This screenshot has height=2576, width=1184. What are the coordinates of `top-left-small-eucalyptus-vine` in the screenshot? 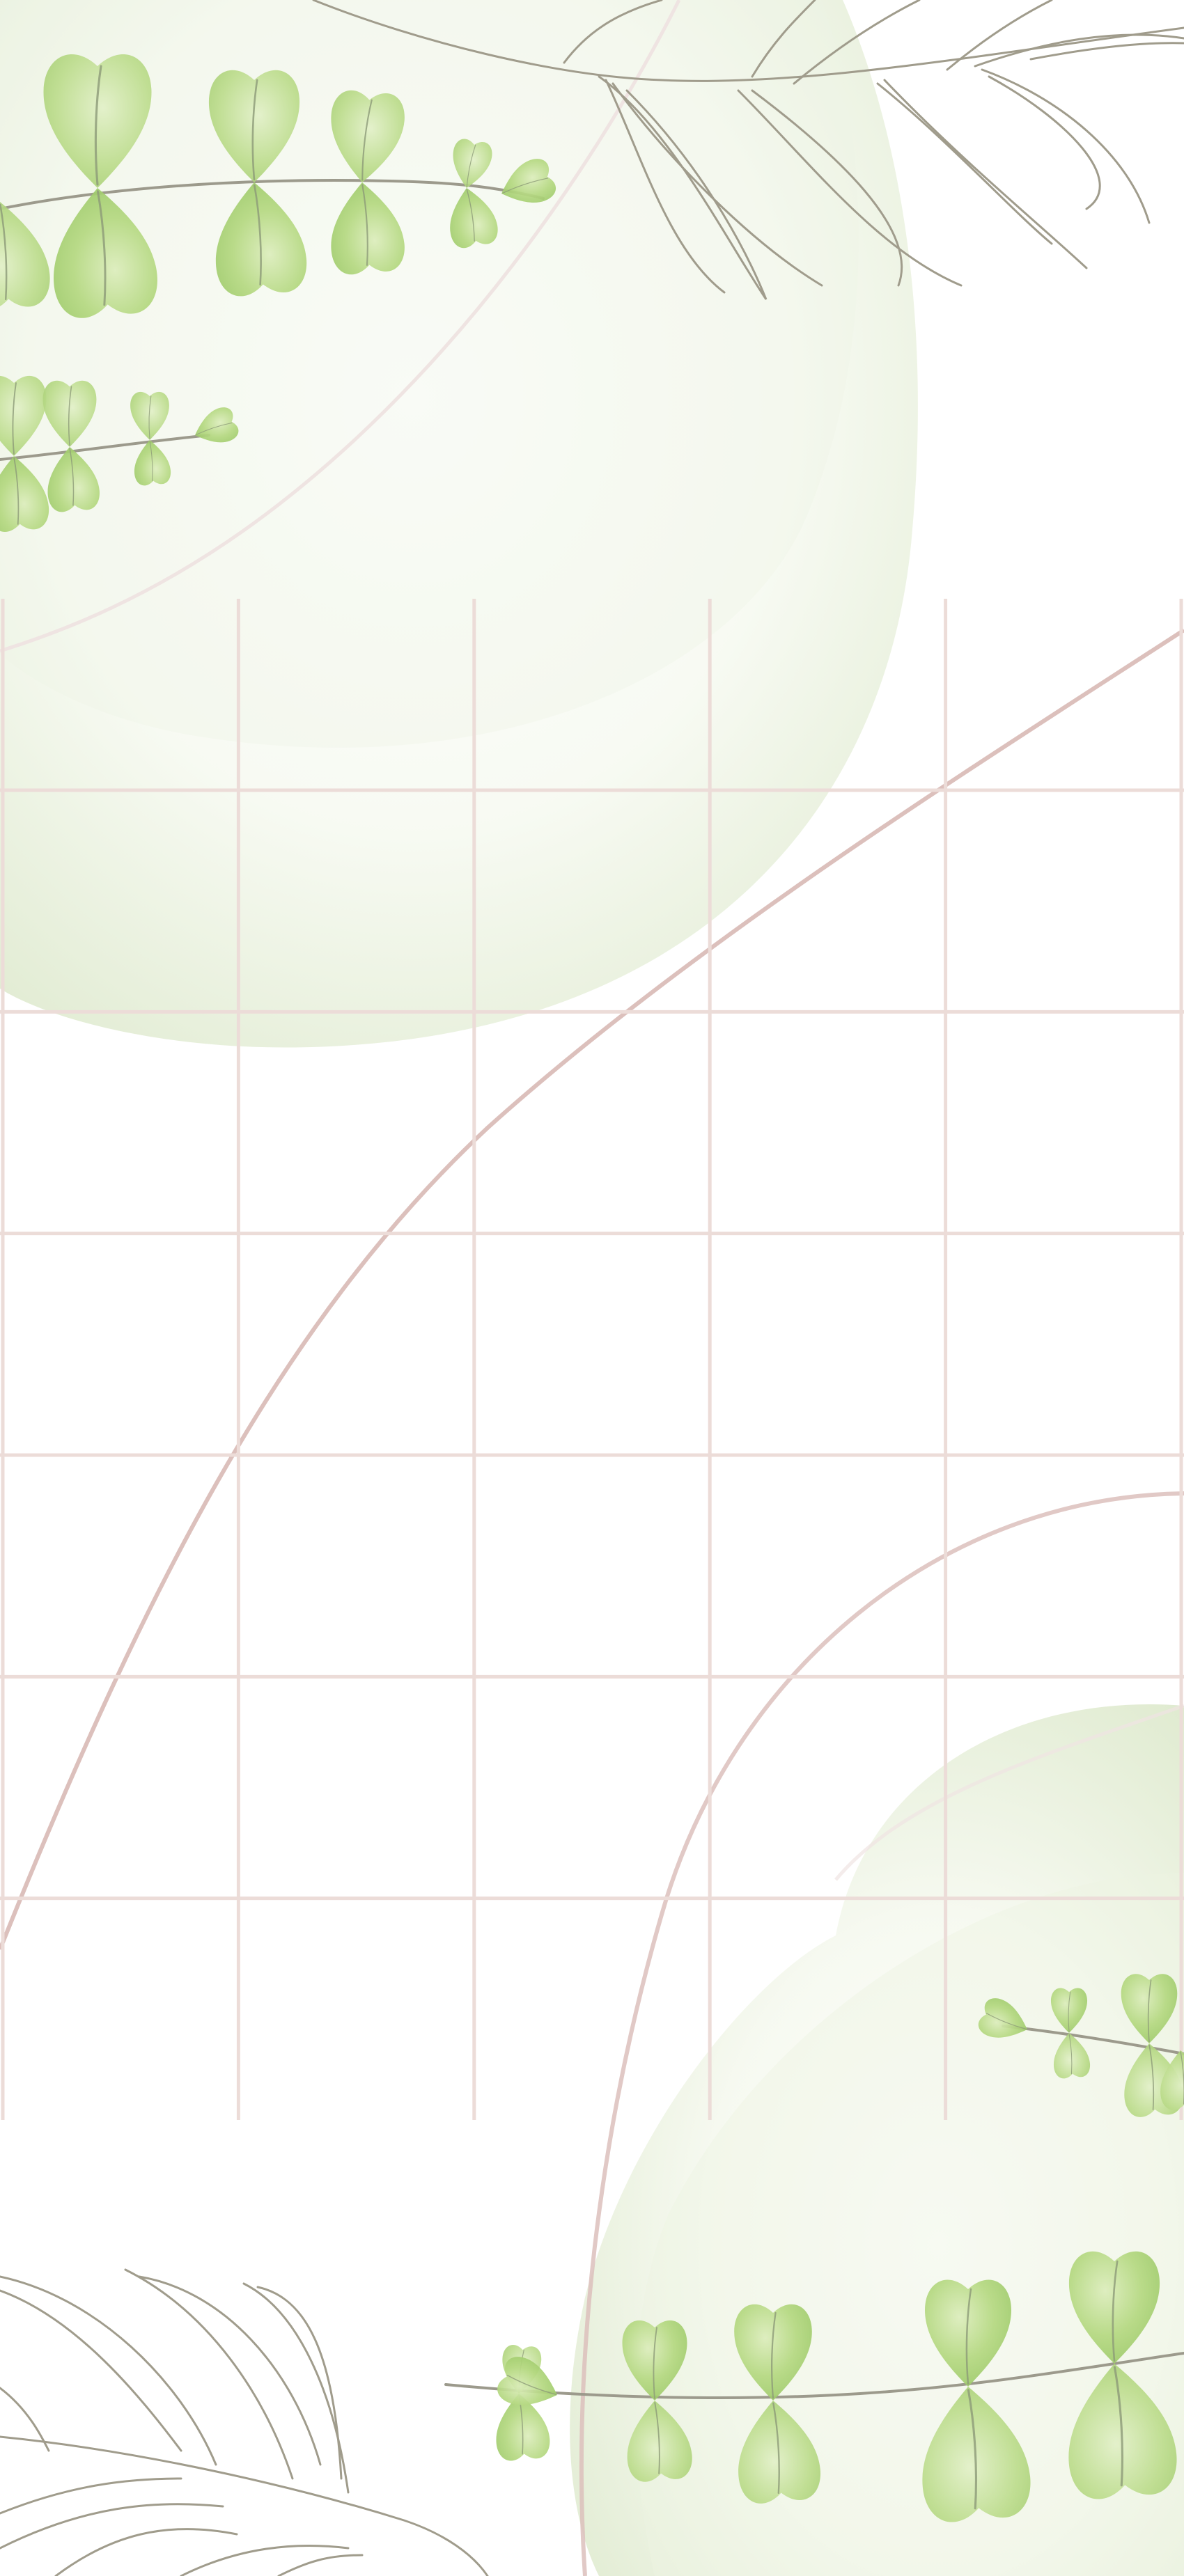 It's located at (121, 454).